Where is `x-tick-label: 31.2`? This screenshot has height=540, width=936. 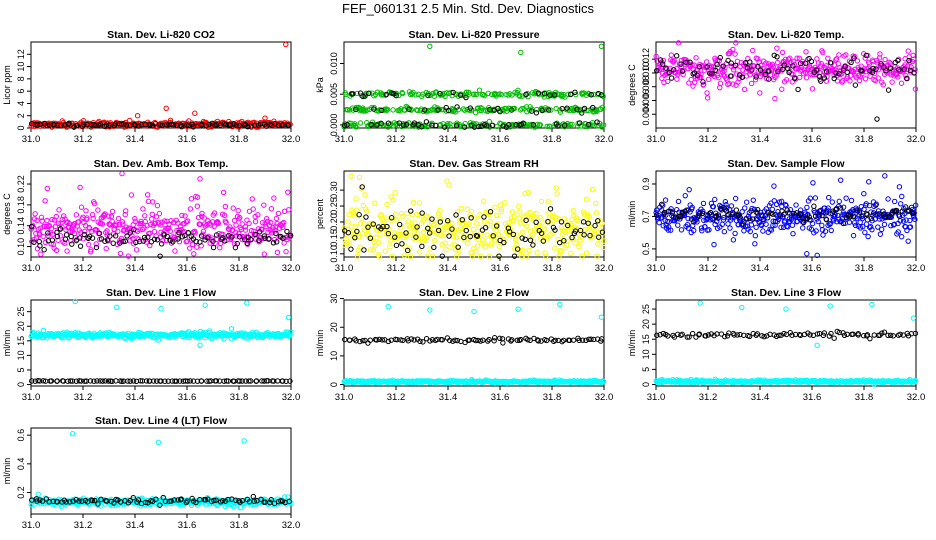 x-tick-label: 31.2 is located at coordinates (83, 139).